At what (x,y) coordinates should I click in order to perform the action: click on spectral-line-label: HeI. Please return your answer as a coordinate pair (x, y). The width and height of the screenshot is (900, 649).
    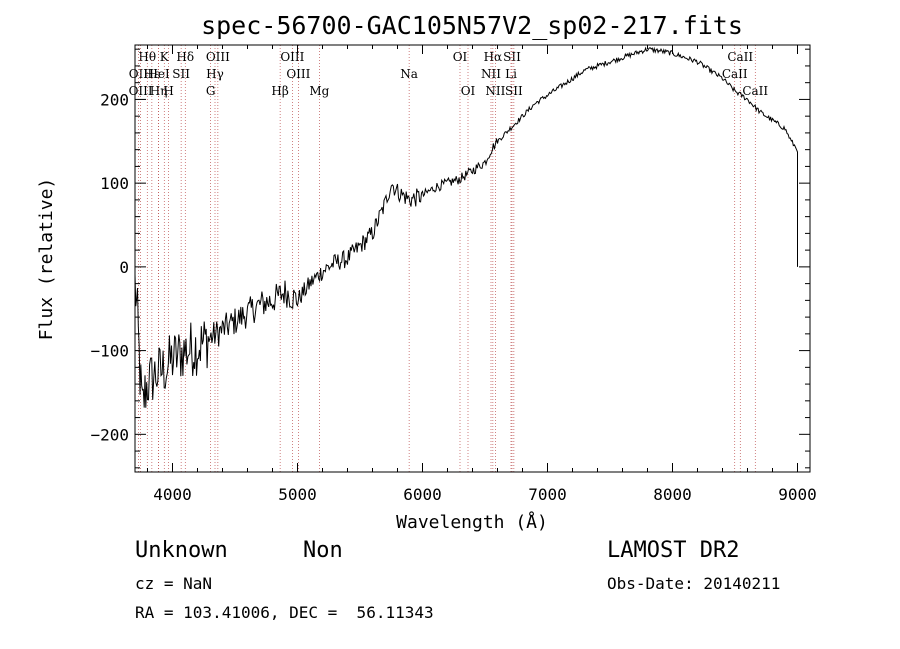
    Looking at the image, I should click on (158, 74).